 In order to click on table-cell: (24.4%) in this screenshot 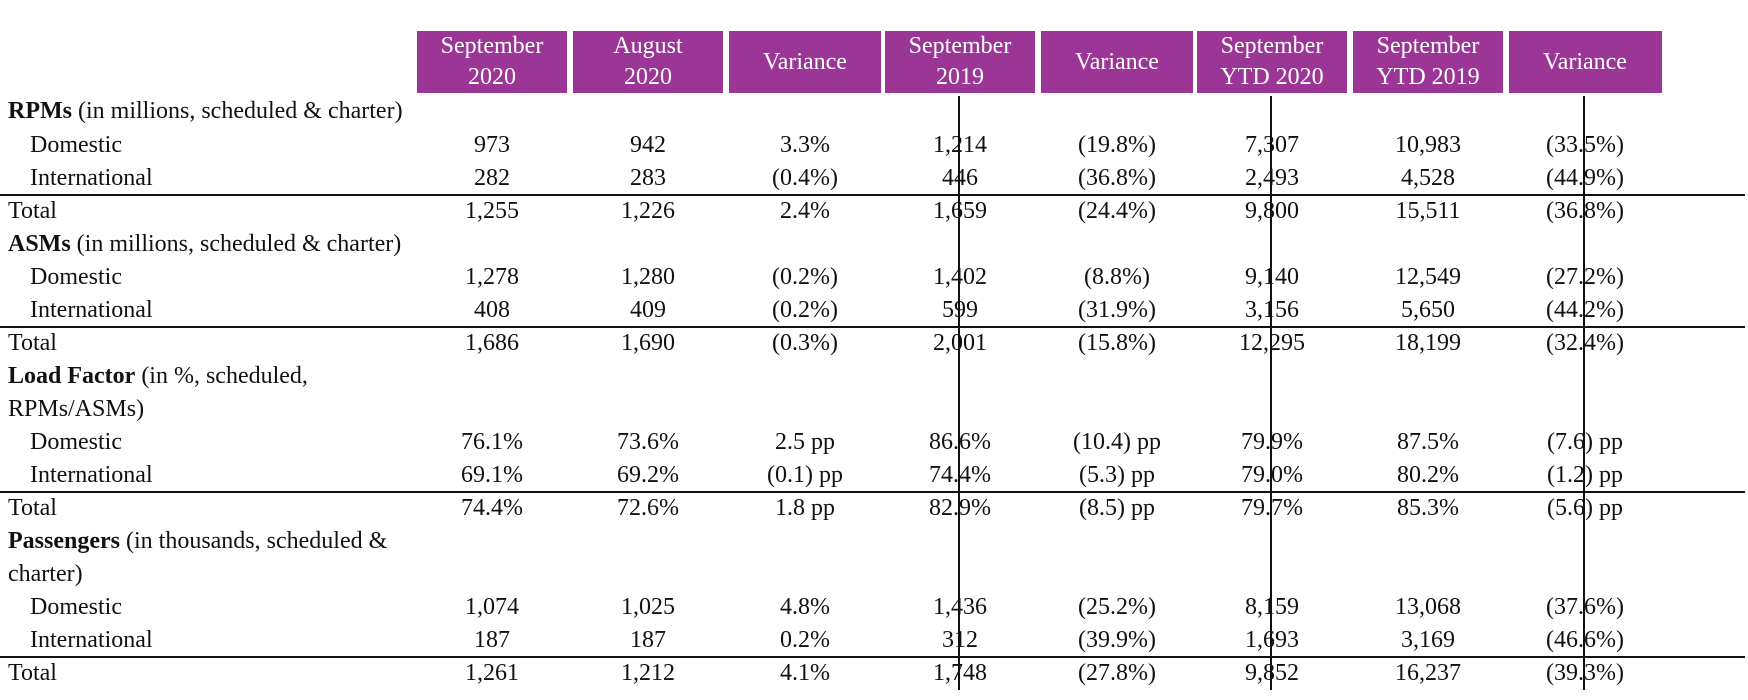, I will do `click(1117, 211)`.